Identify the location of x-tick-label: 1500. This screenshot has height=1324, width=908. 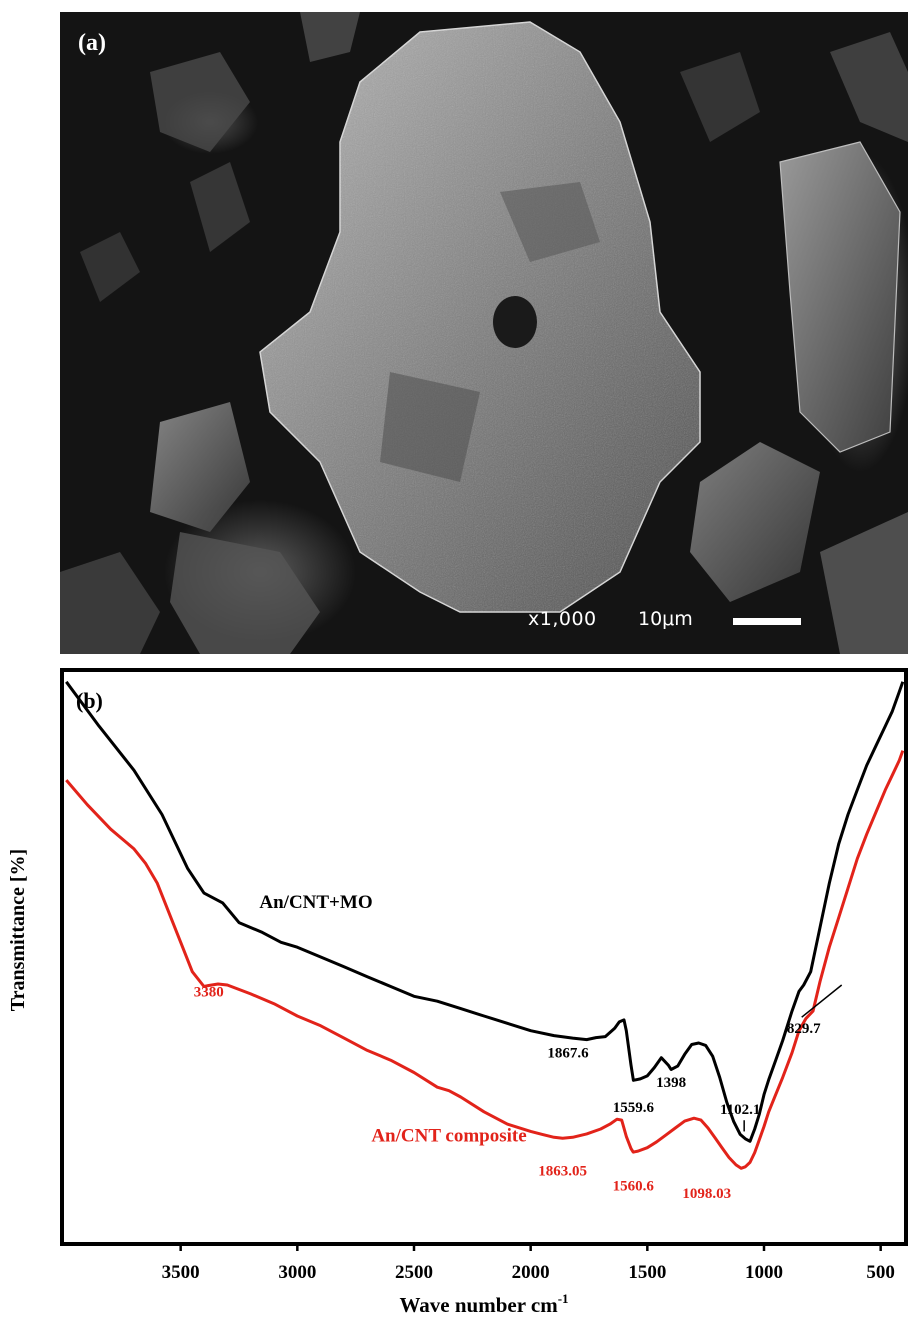
(647, 1272).